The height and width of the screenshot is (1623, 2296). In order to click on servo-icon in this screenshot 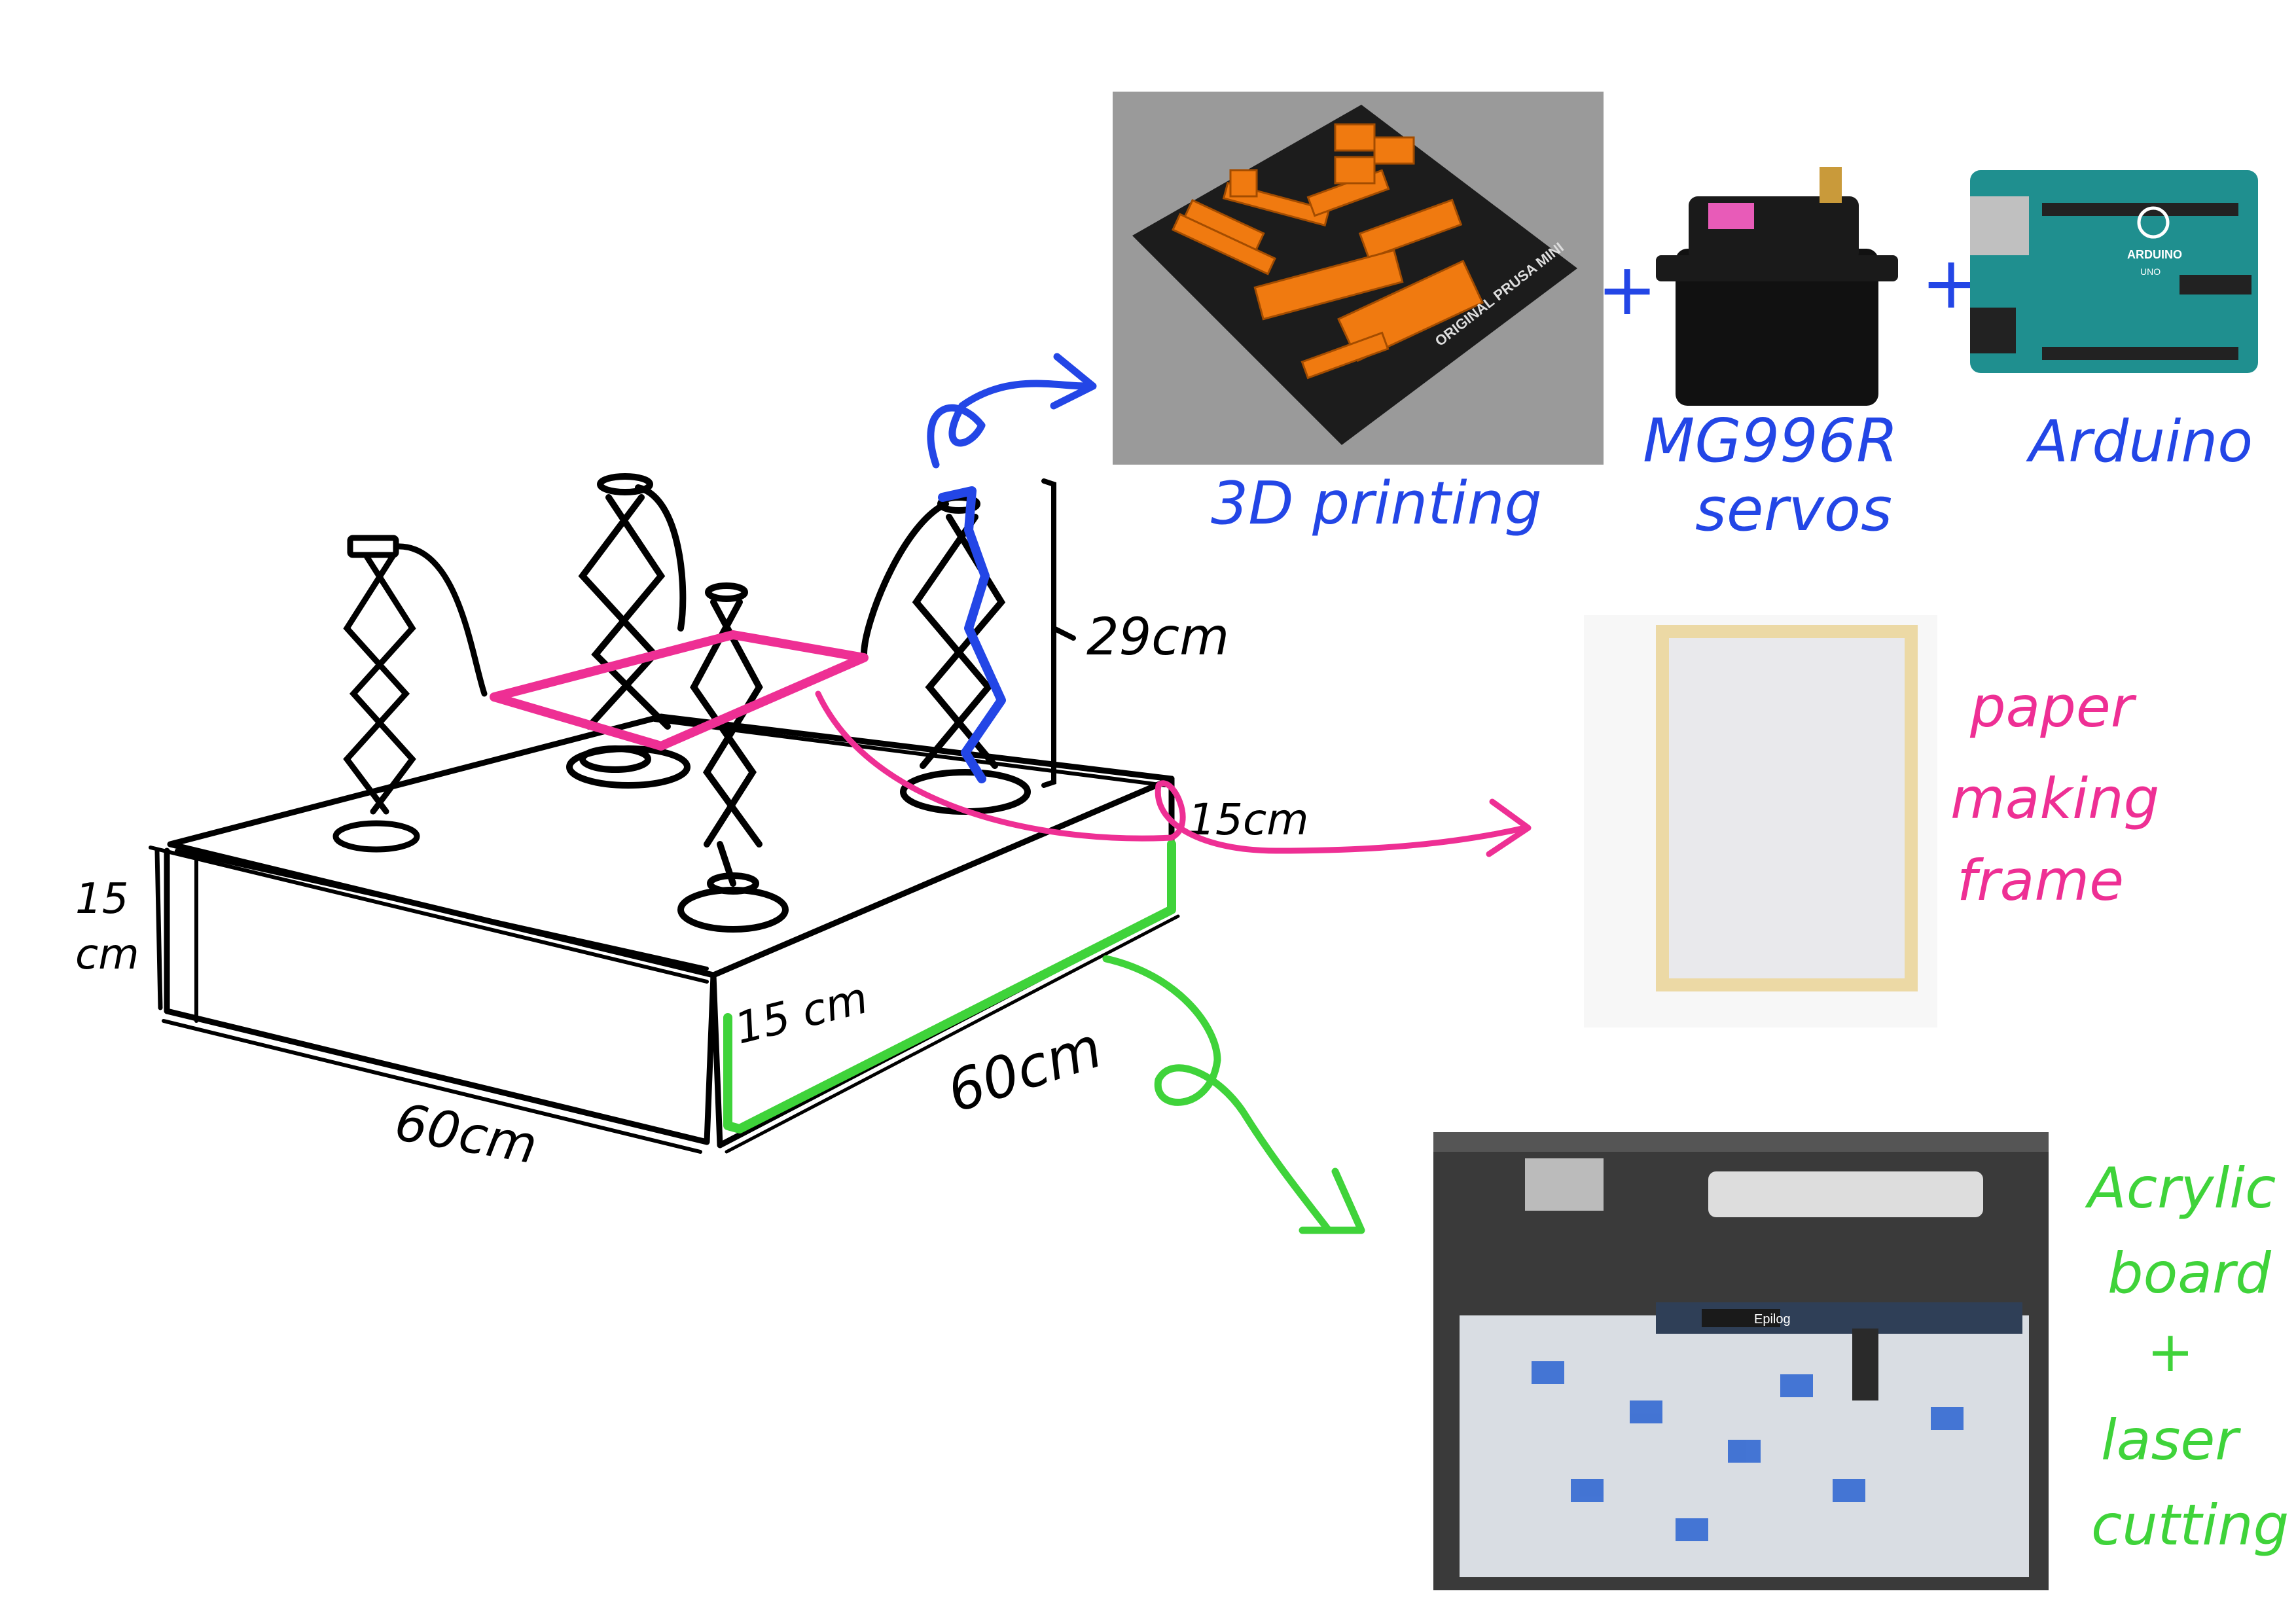, I will do `click(1777, 286)`.